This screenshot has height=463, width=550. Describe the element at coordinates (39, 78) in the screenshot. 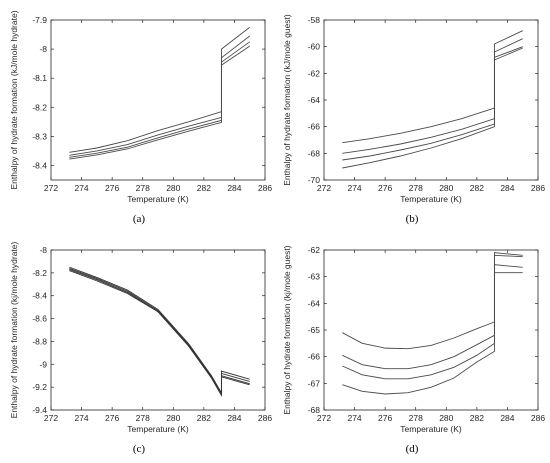

I see `y-tick-label: -8.1` at that location.